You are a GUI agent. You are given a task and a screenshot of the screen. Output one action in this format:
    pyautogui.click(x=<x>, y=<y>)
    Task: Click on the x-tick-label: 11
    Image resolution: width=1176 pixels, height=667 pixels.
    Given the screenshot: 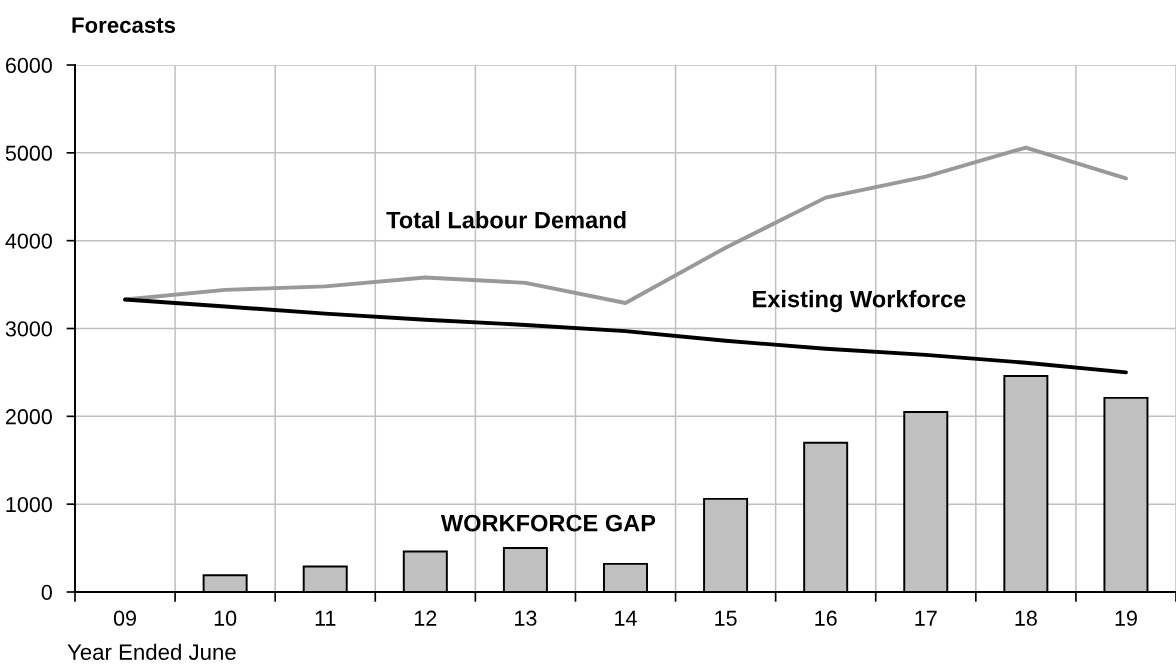 What is the action you would take?
    pyautogui.click(x=325, y=618)
    